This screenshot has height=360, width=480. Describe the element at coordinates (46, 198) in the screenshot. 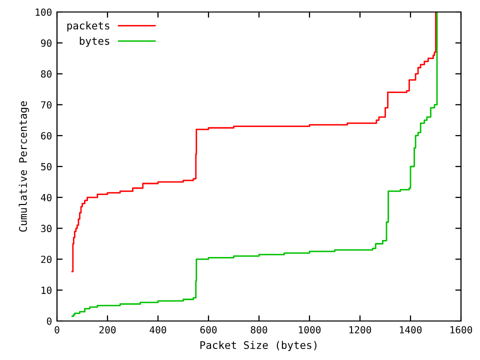

I see `y-tick-label: 40` at that location.